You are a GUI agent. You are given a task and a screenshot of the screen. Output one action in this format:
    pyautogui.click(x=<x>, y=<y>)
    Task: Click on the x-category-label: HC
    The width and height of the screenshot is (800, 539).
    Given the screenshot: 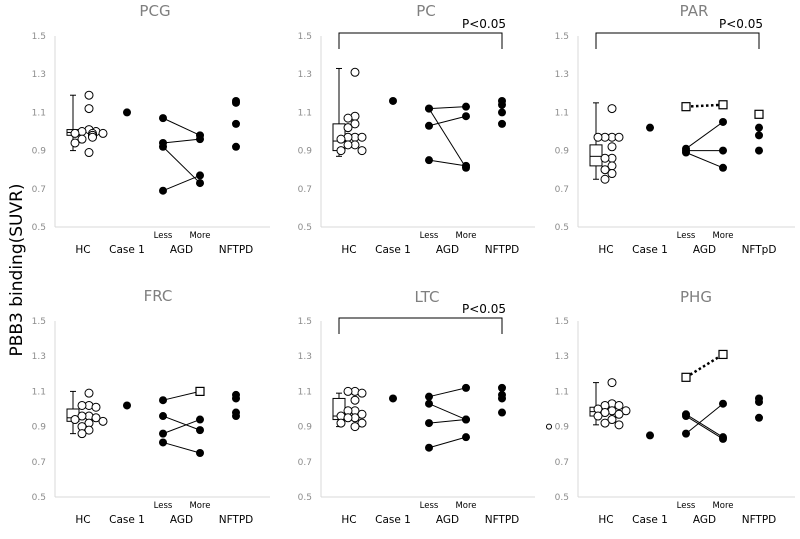 What is the action you would take?
    pyautogui.click(x=605, y=520)
    